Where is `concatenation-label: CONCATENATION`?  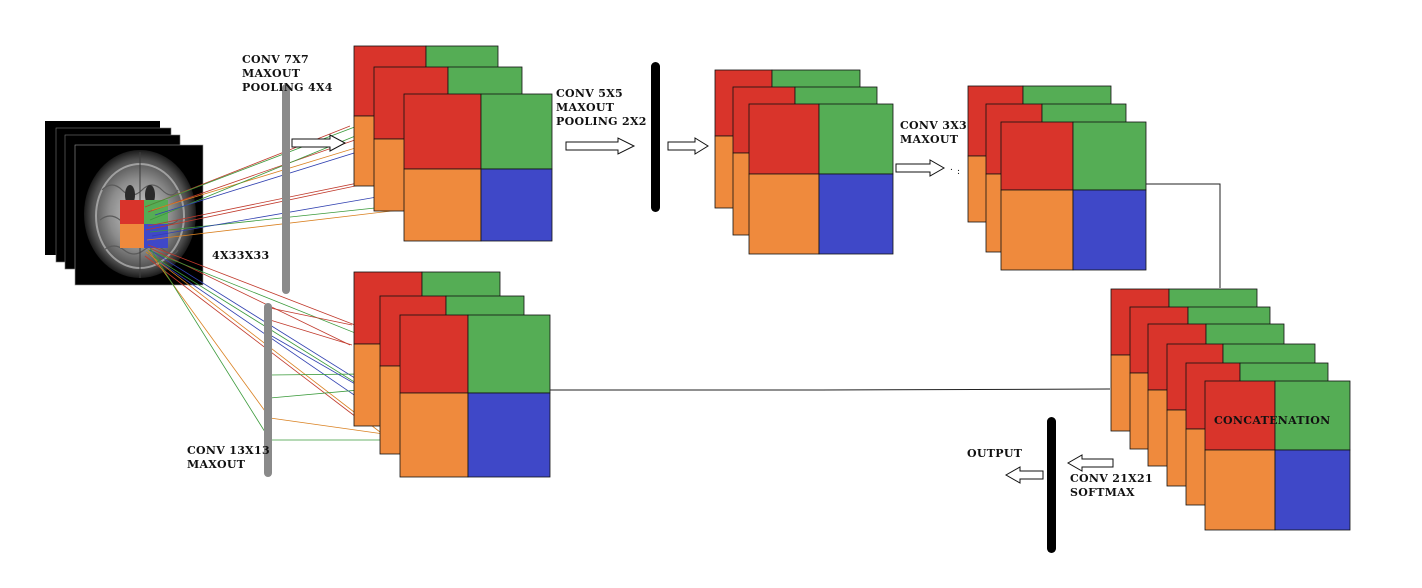
concatenation-label: CONCATENATION is located at coordinates (1272, 420).